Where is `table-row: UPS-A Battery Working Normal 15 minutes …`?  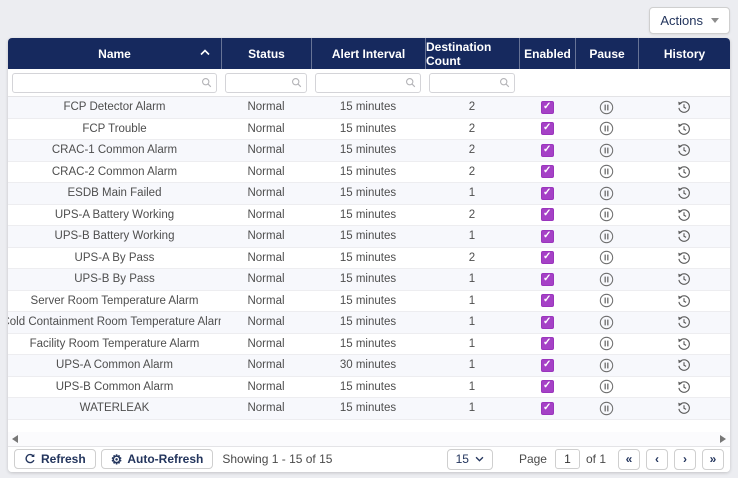
table-row: UPS-A Battery Working Normal 15 minutes … is located at coordinates (369, 215).